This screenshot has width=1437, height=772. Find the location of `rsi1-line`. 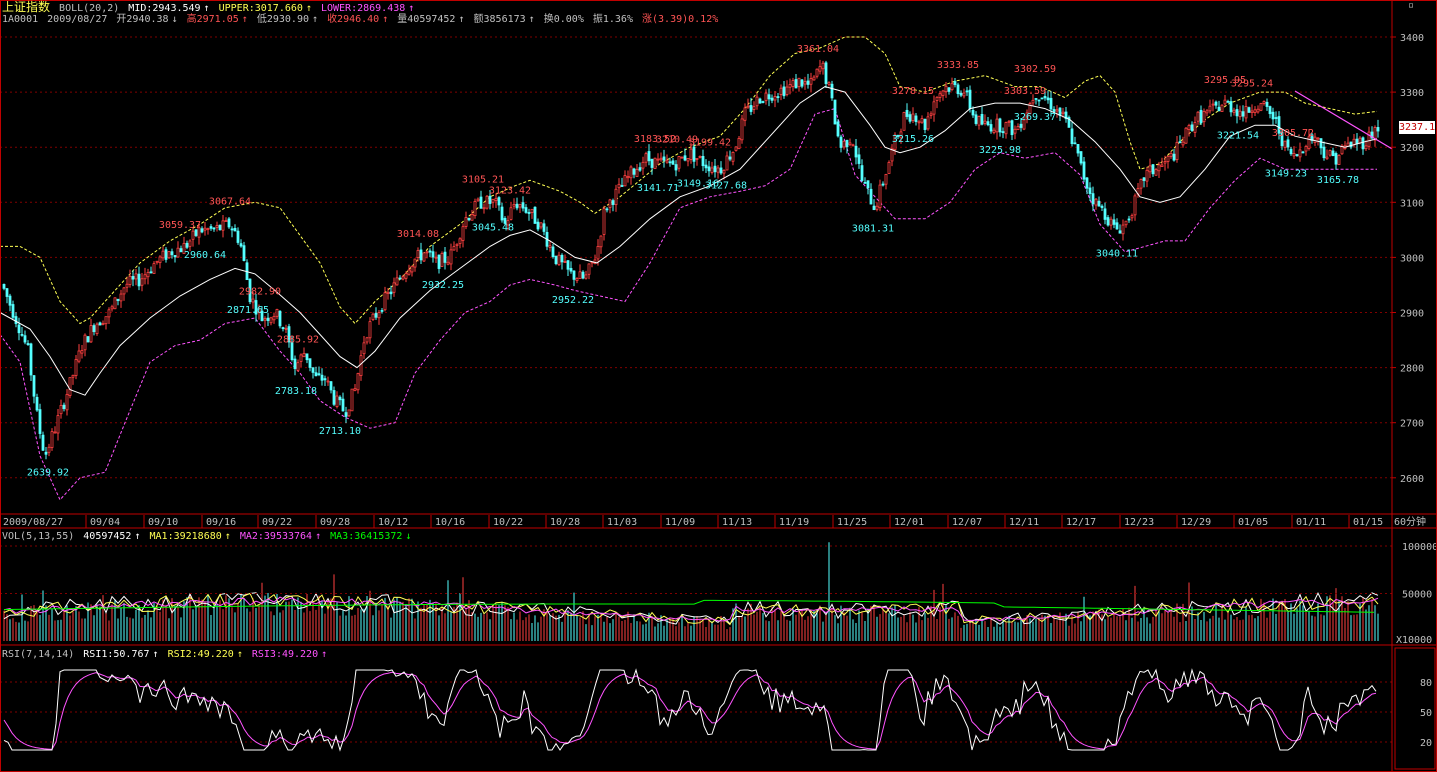

rsi1-line is located at coordinates (690, 710).